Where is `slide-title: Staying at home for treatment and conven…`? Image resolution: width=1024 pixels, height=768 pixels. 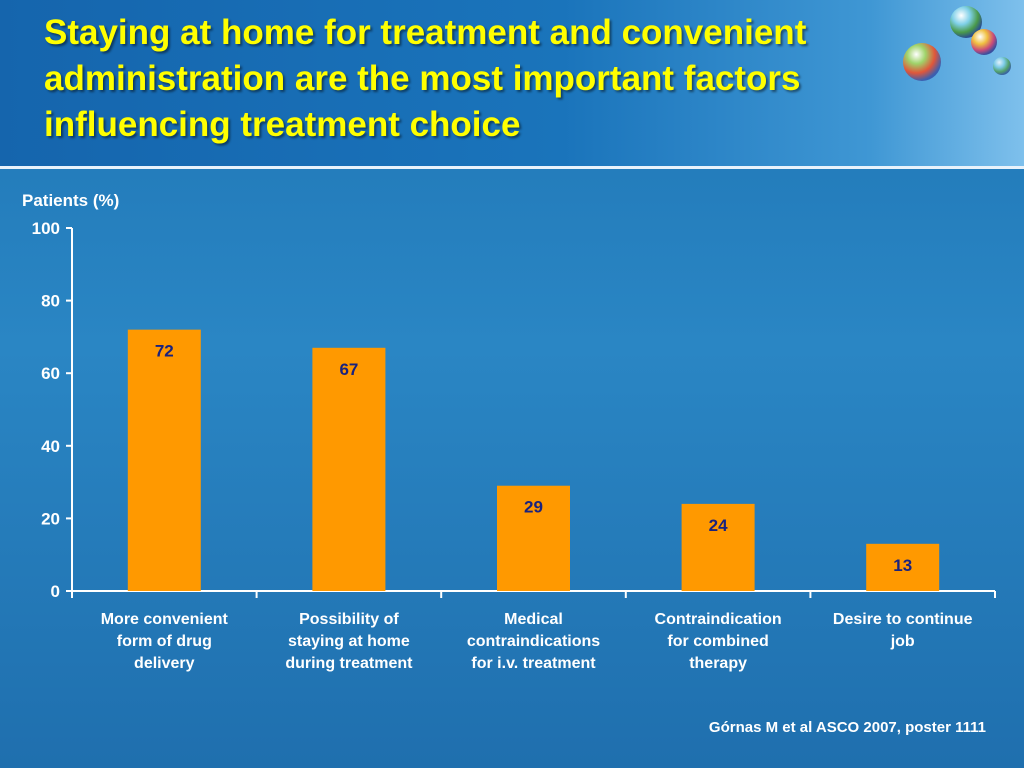
slide-title: Staying at home for treatment and conven… is located at coordinates (425, 78).